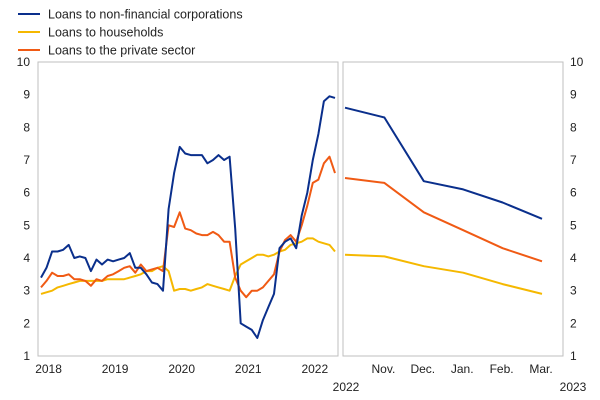 The image size is (600, 400). Describe the element at coordinates (577, 62) in the screenshot. I see `right-y-tick-label: 10` at that location.